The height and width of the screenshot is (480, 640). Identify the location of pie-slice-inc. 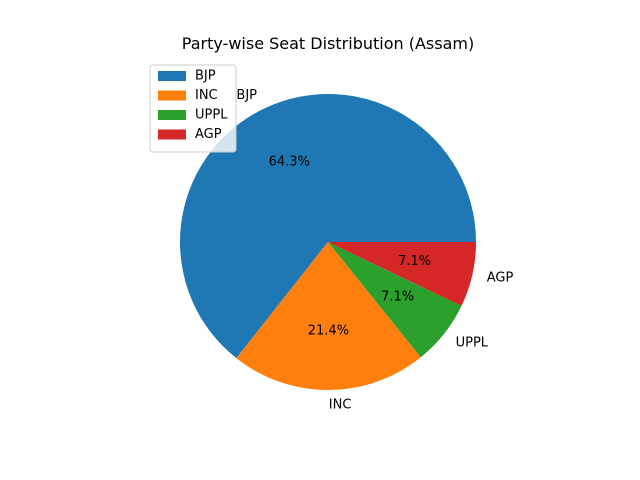
(328, 316).